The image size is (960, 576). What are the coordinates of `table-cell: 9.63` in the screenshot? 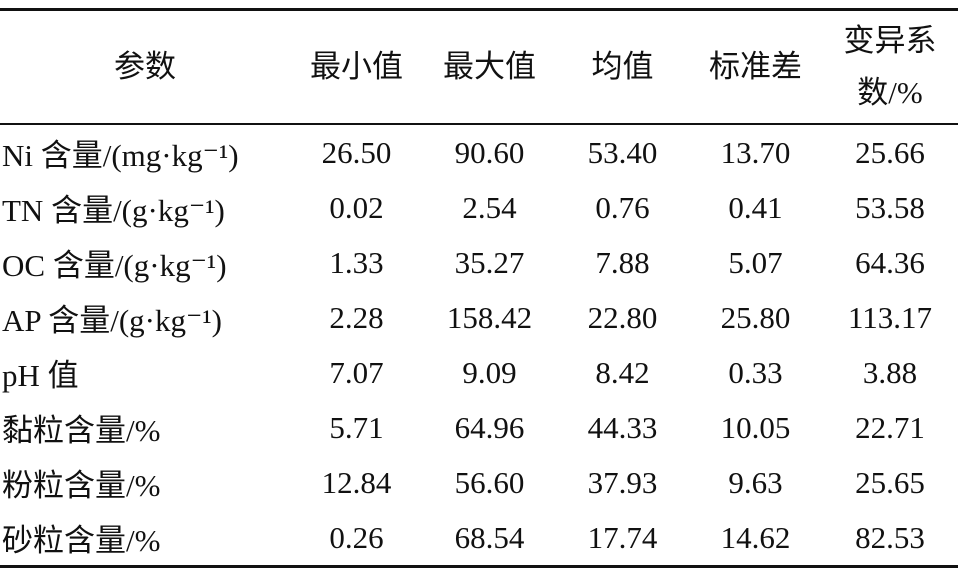 It's located at (755, 482).